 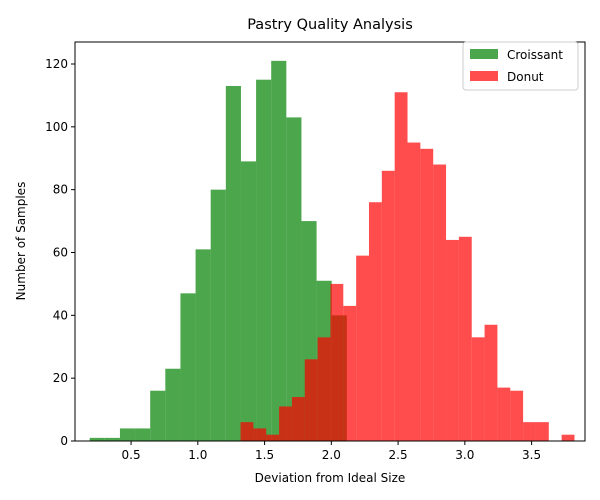 What do you see at coordinates (60, 378) in the screenshot?
I see `y-tick-label: 20` at bounding box center [60, 378].